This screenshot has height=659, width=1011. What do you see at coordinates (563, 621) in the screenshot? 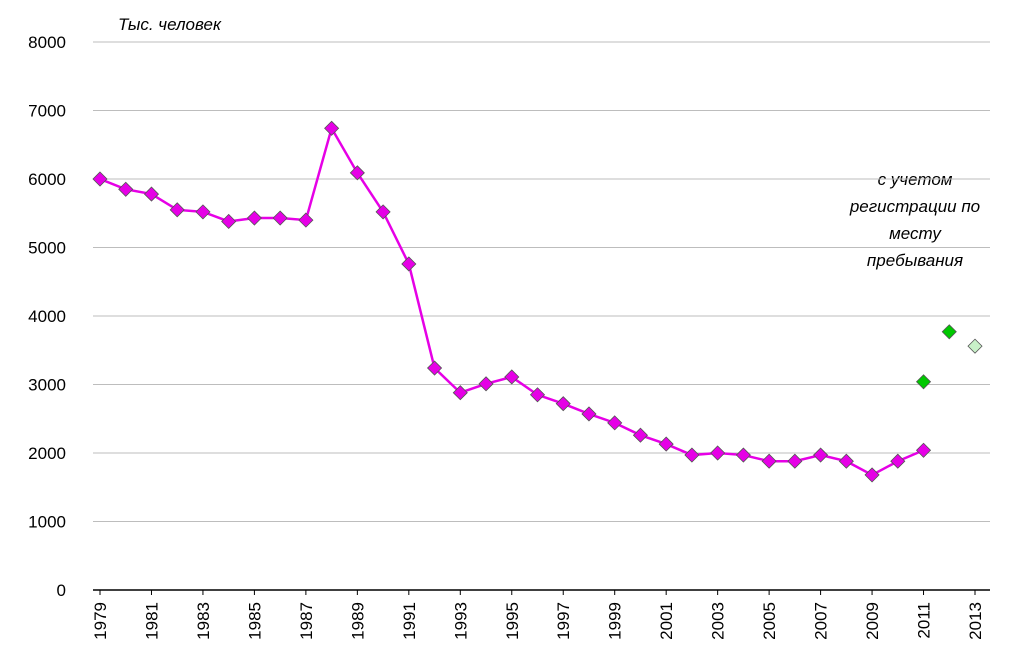
I see `x-tick-label: 1997` at bounding box center [563, 621].